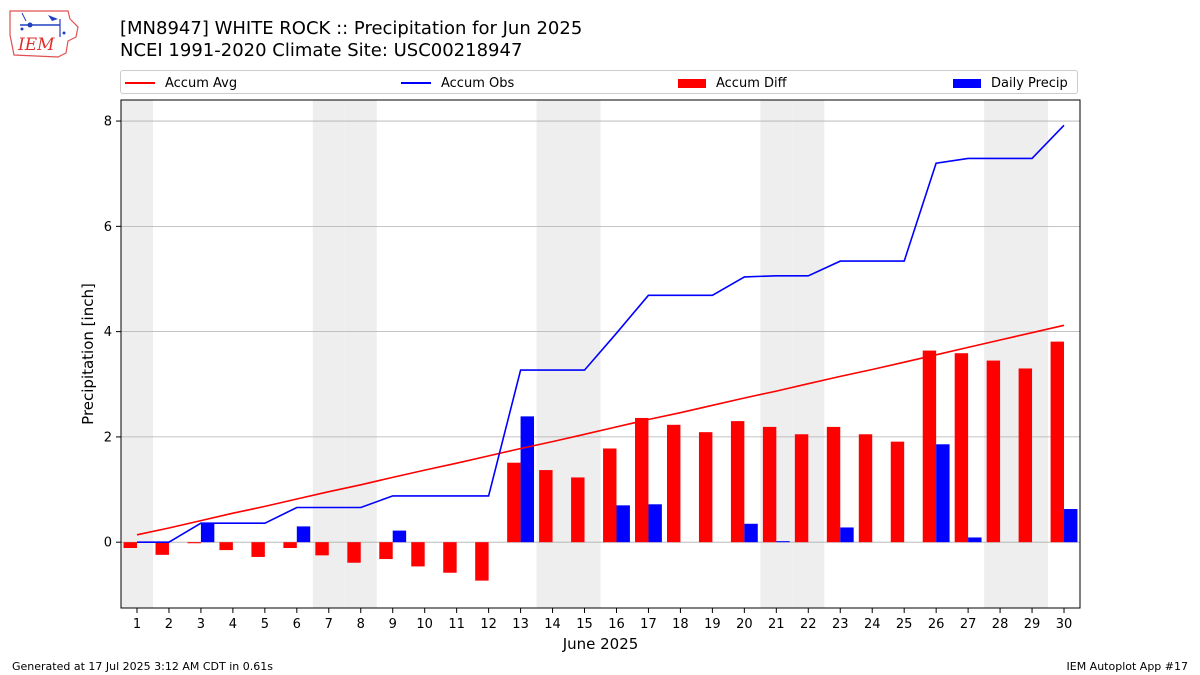  What do you see at coordinates (648, 624) in the screenshot?
I see `x-tick-label: 17` at bounding box center [648, 624].